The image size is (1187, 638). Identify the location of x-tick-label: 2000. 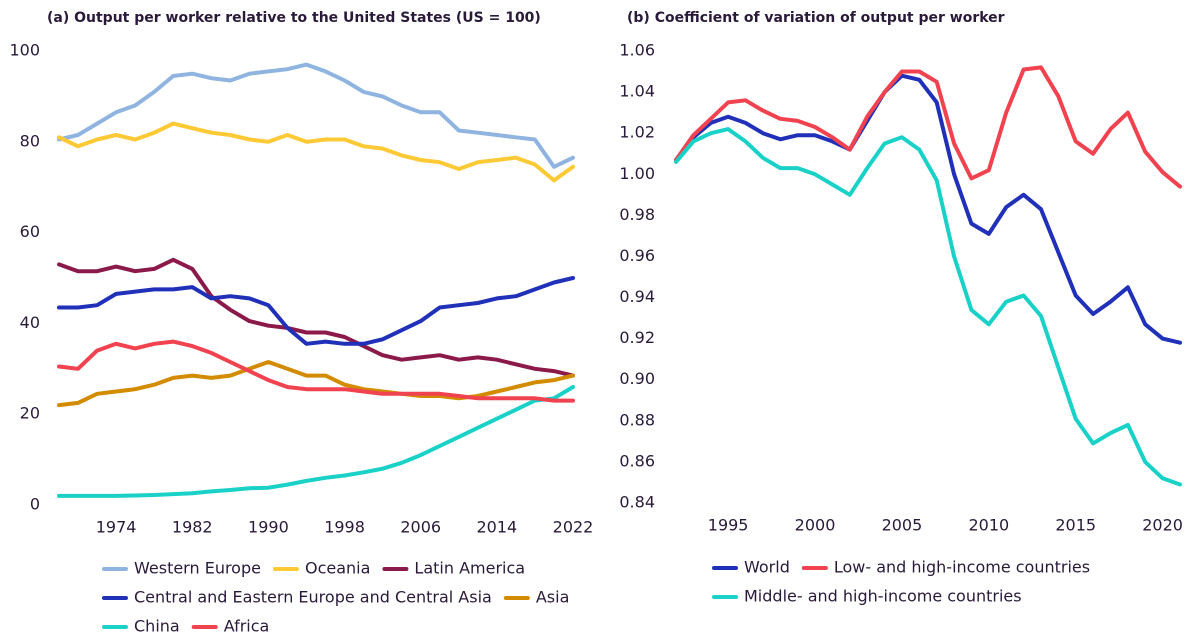
(815, 525).